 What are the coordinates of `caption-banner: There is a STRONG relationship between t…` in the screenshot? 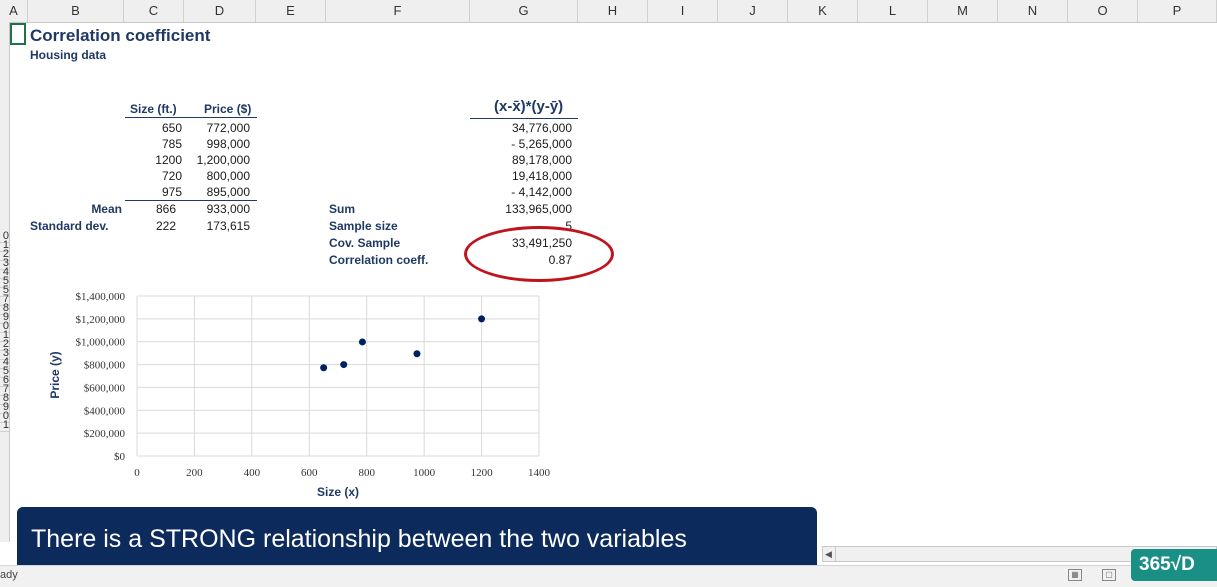 It's located at (417, 539).